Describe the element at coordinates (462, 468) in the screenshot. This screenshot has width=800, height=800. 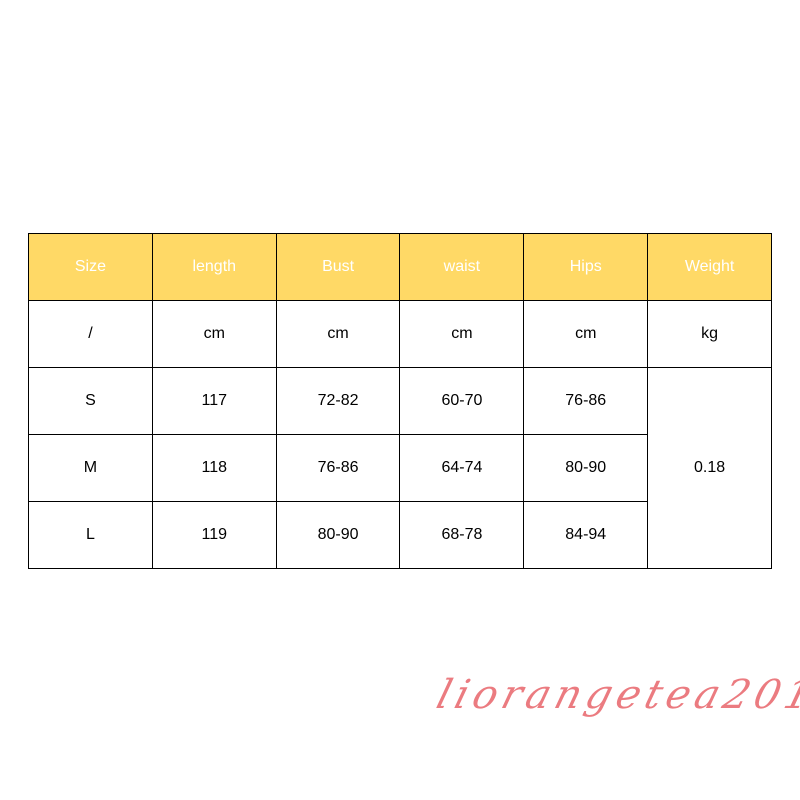
I see `table-cell: 64-74` at that location.